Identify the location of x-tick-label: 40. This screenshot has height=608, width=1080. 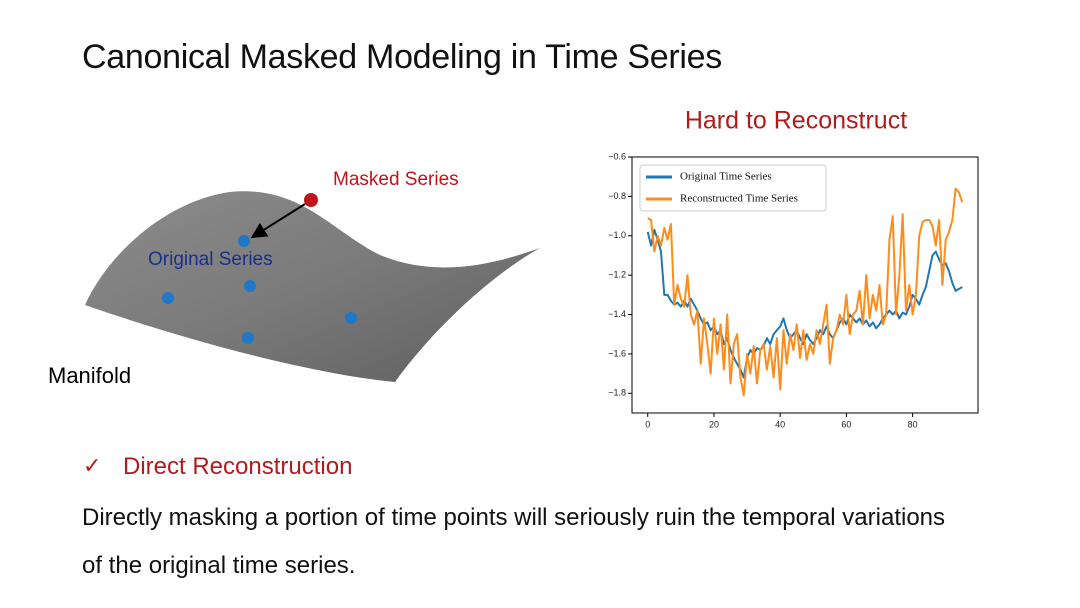
(780, 424).